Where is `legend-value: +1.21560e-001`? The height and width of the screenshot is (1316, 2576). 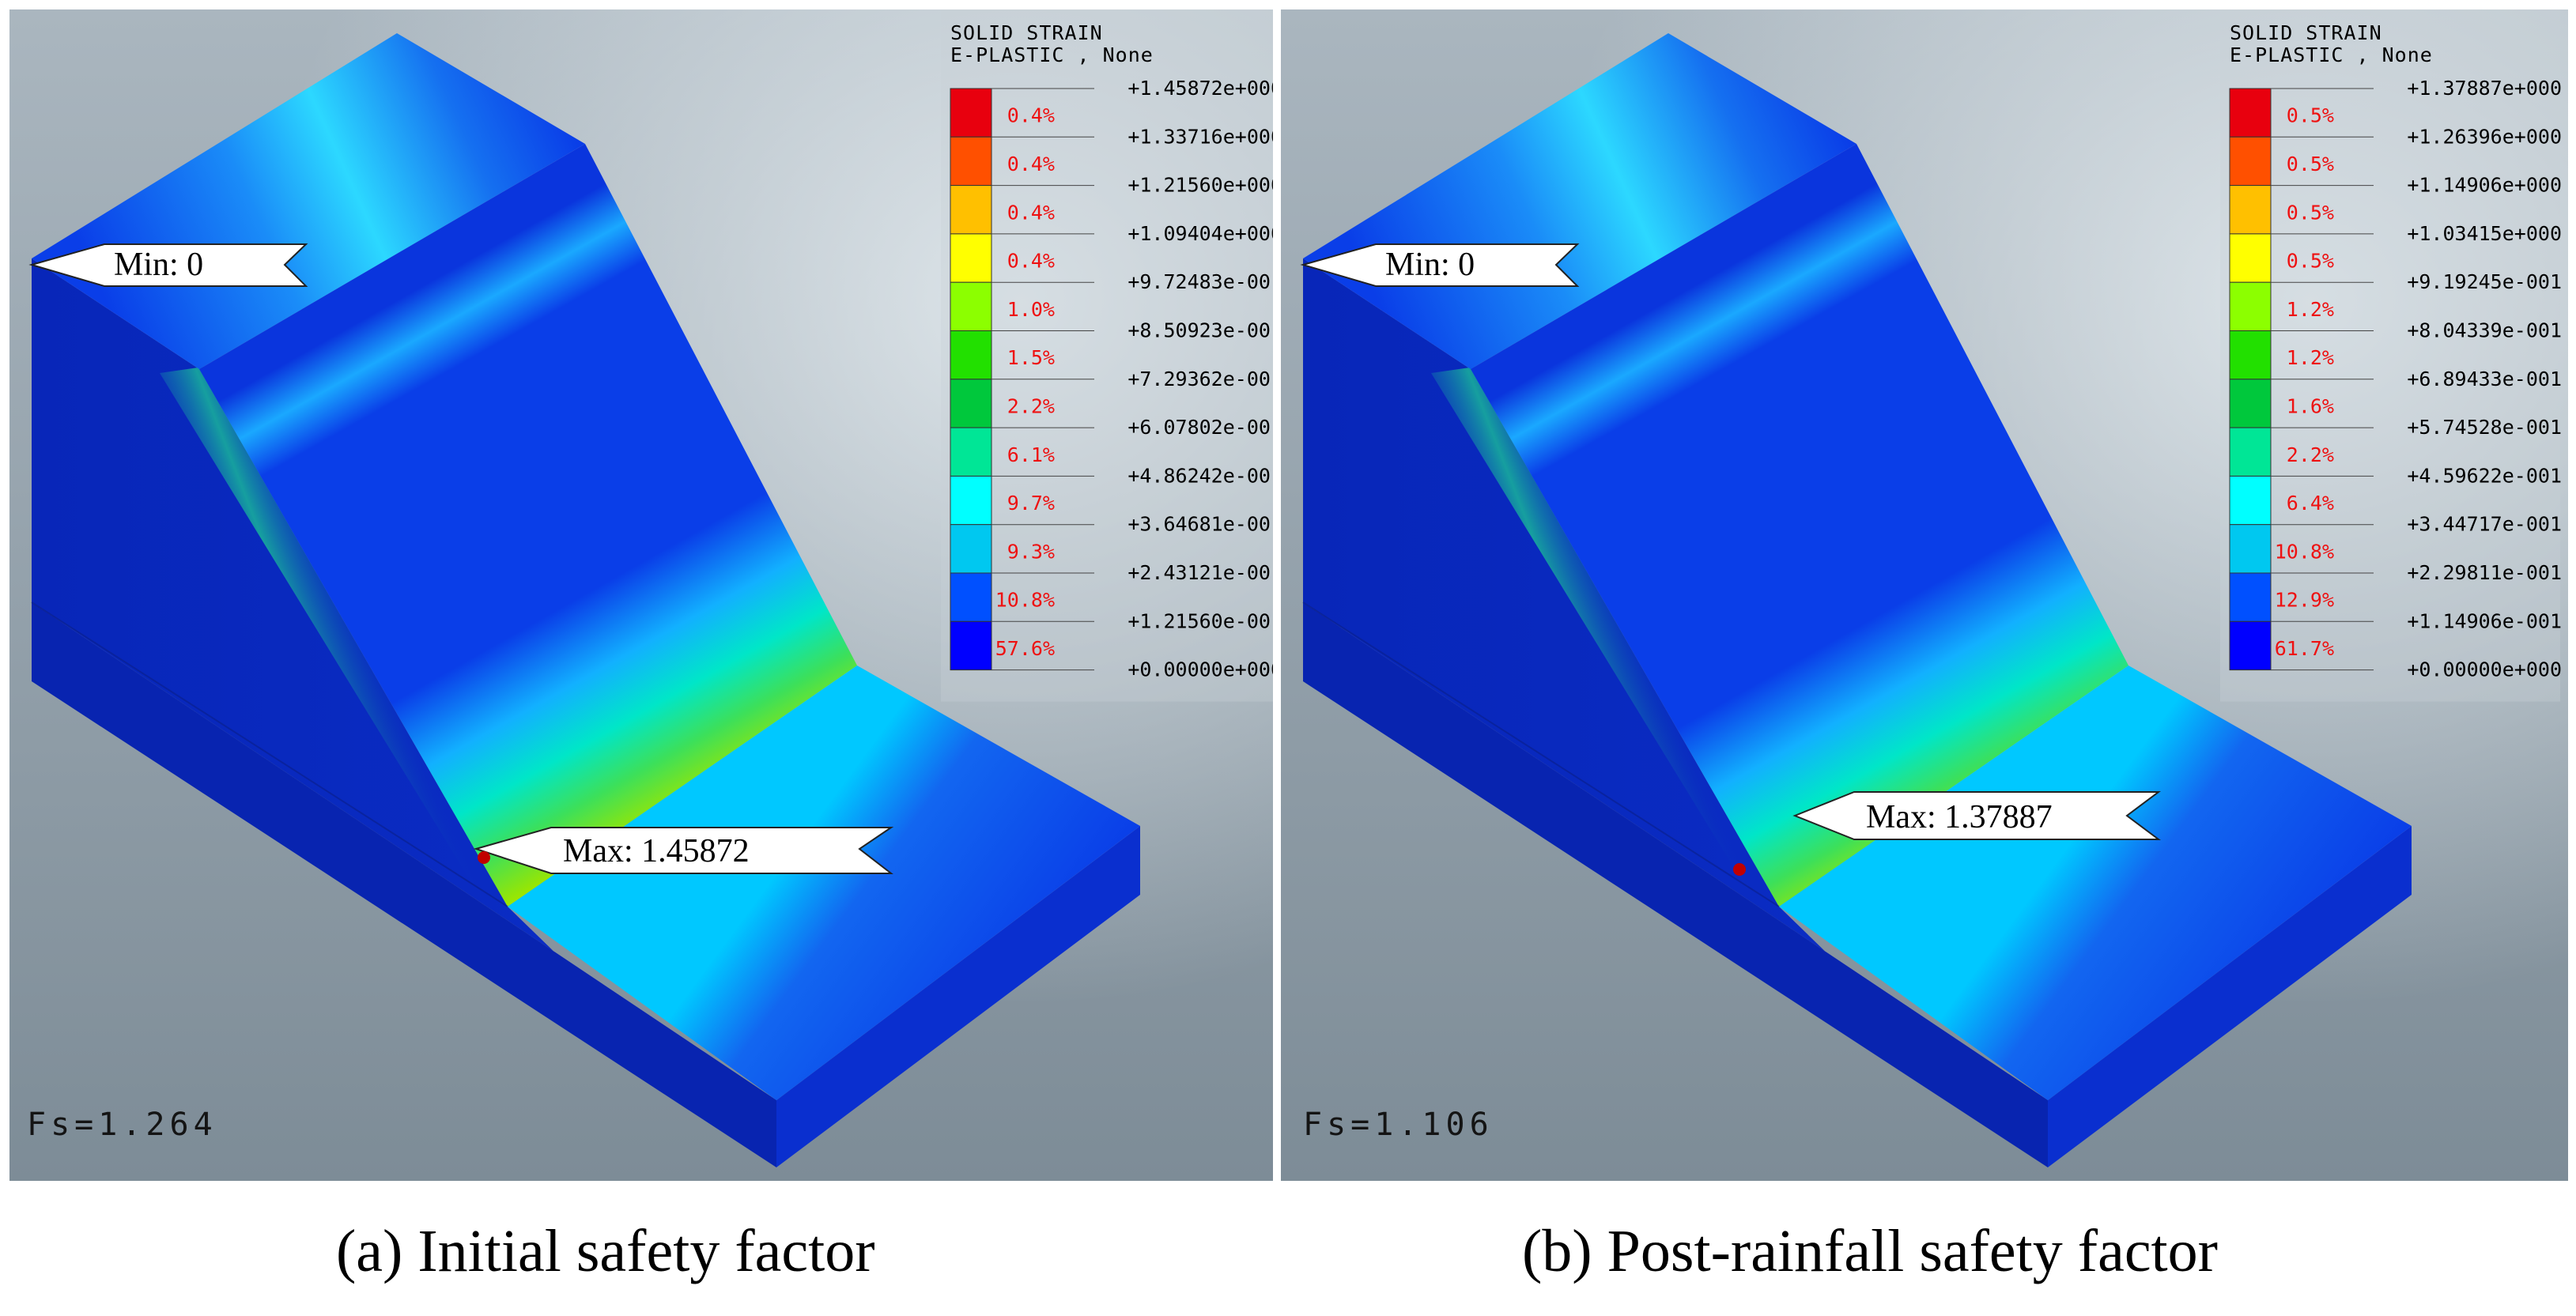
legend-value: +1.21560e-001 is located at coordinates (1200, 620).